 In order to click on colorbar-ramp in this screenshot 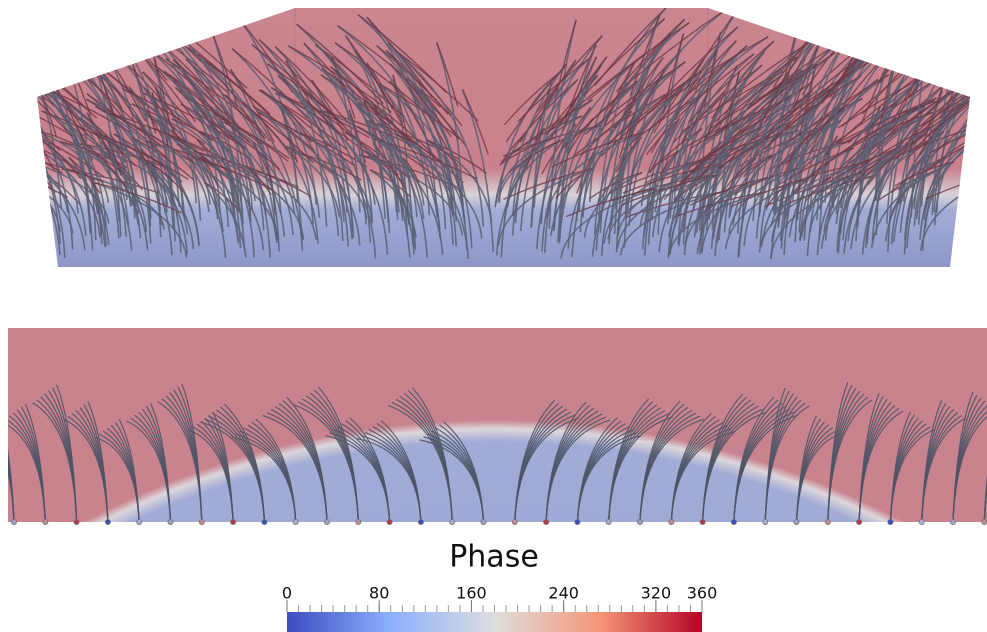, I will do `click(494, 622)`.